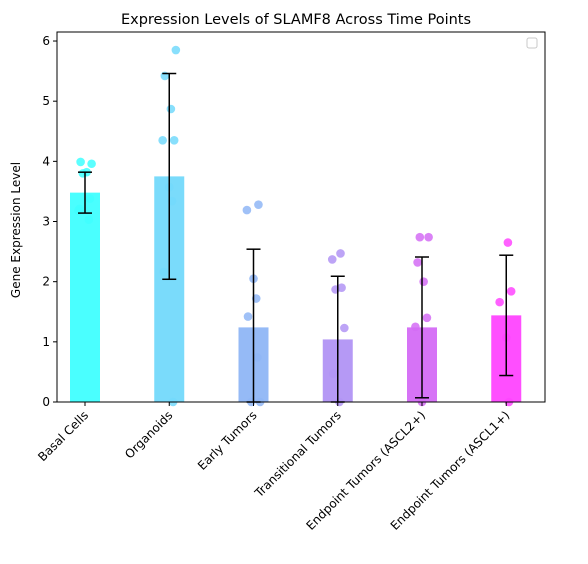 Image resolution: width=588 pixels, height=564 pixels. What do you see at coordinates (46, 342) in the screenshot?
I see `y-tick-label: 1` at bounding box center [46, 342].